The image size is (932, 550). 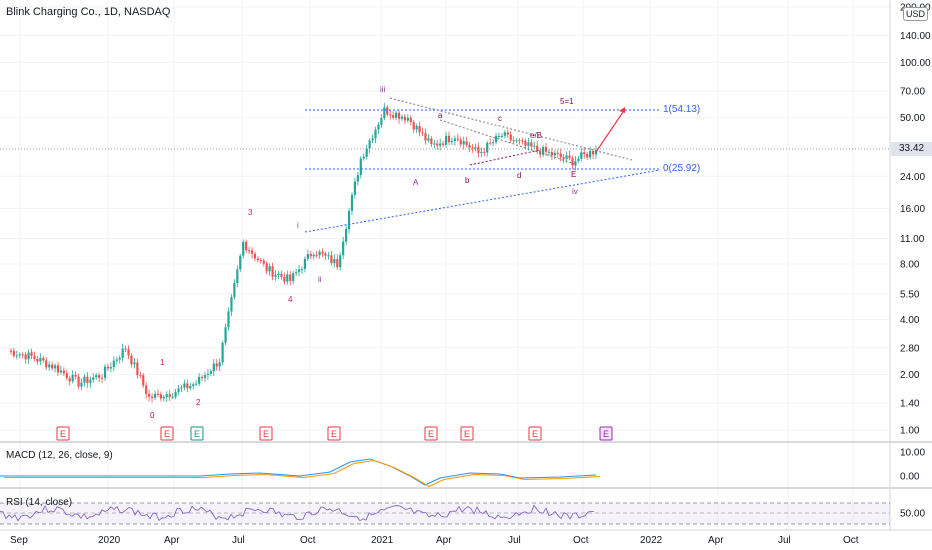 I want to click on wave-label: 1, so click(x=162, y=362).